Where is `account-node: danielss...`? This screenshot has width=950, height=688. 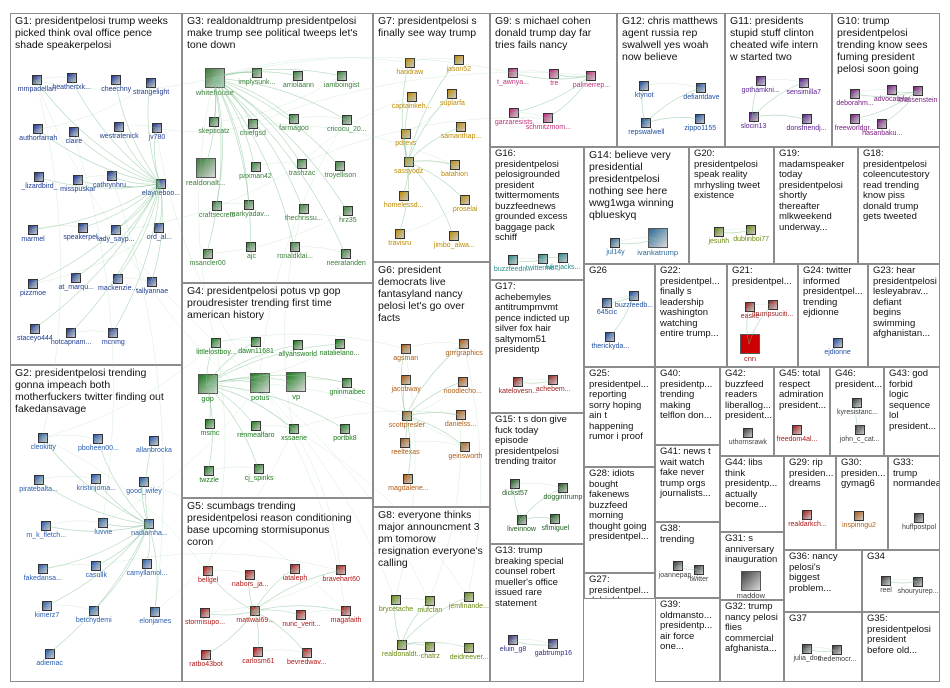 account-node: danielss... is located at coordinates (461, 419).